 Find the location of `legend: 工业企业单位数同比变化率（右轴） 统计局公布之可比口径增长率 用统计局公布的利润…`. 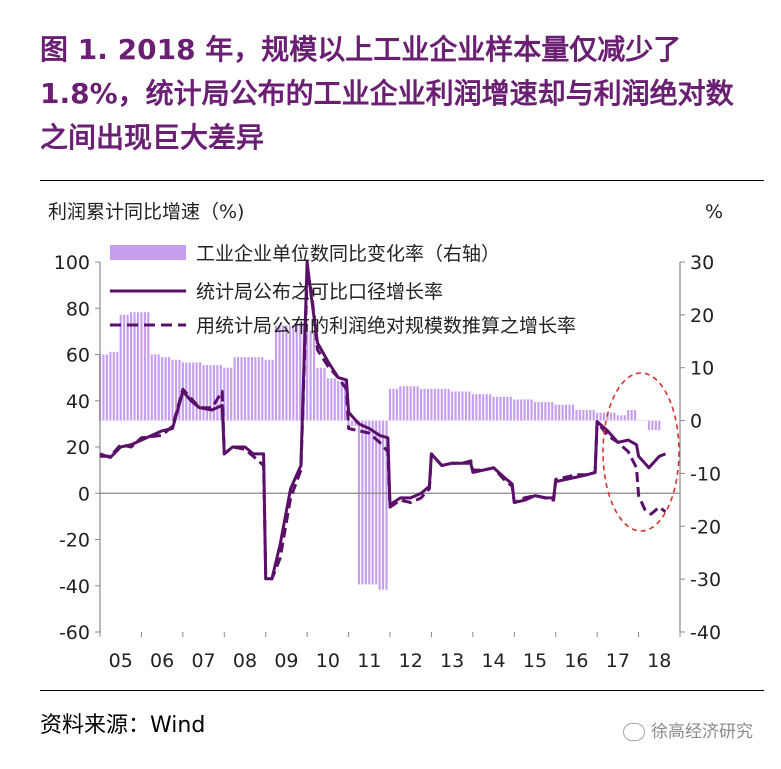

legend: 工业企业单位数同比变化率（右轴） 统计局公布之可比口径增长率 用统计局公布的利润… is located at coordinates (343, 290).